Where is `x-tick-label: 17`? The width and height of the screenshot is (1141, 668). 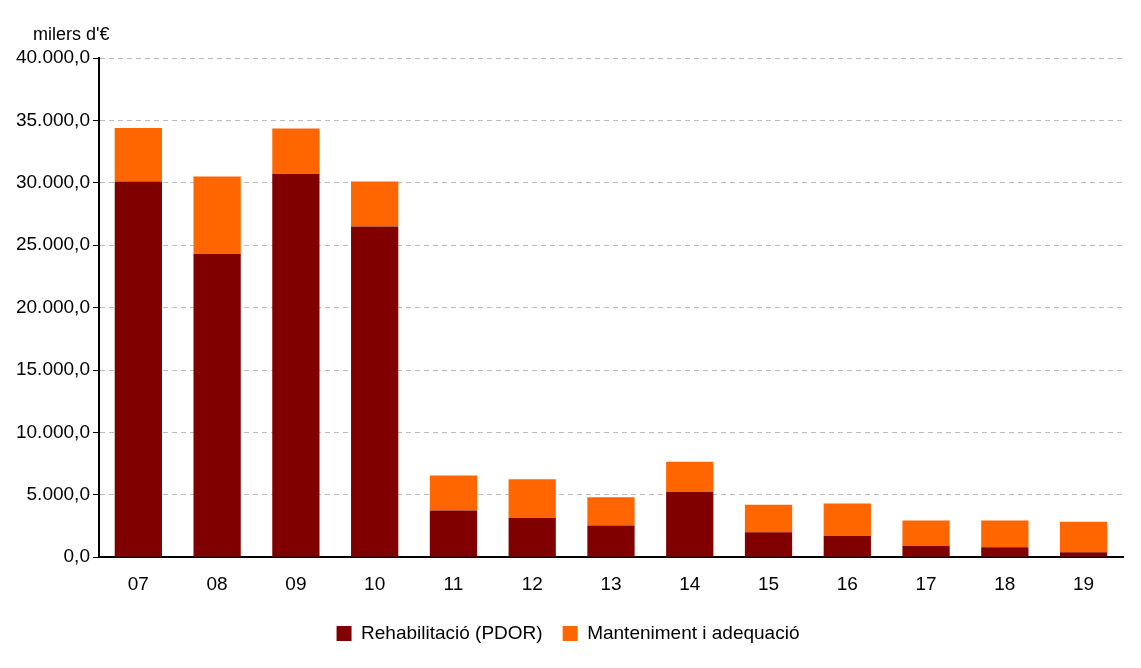
x-tick-label: 17 is located at coordinates (926, 583).